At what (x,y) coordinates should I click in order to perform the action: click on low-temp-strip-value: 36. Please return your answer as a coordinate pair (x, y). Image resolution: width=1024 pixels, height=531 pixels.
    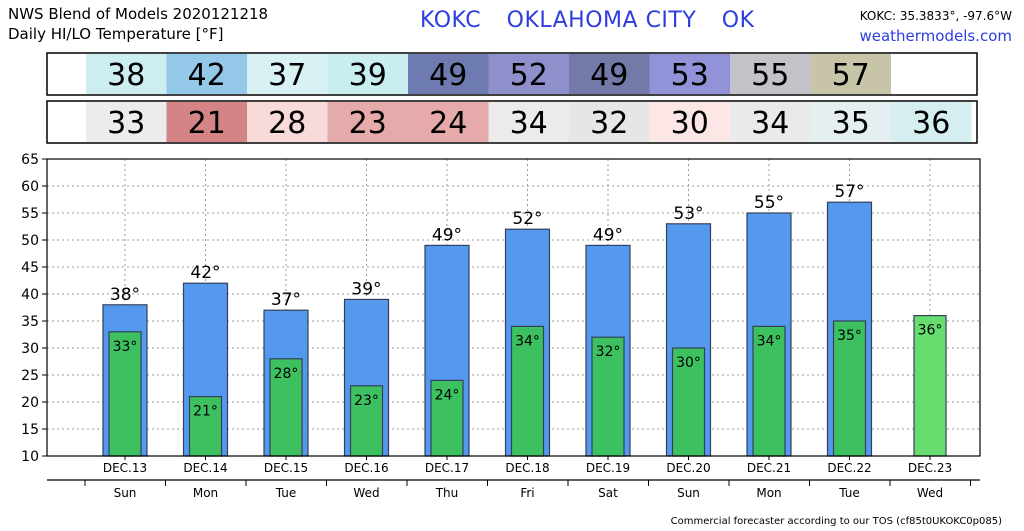
    Looking at the image, I should click on (931, 123).